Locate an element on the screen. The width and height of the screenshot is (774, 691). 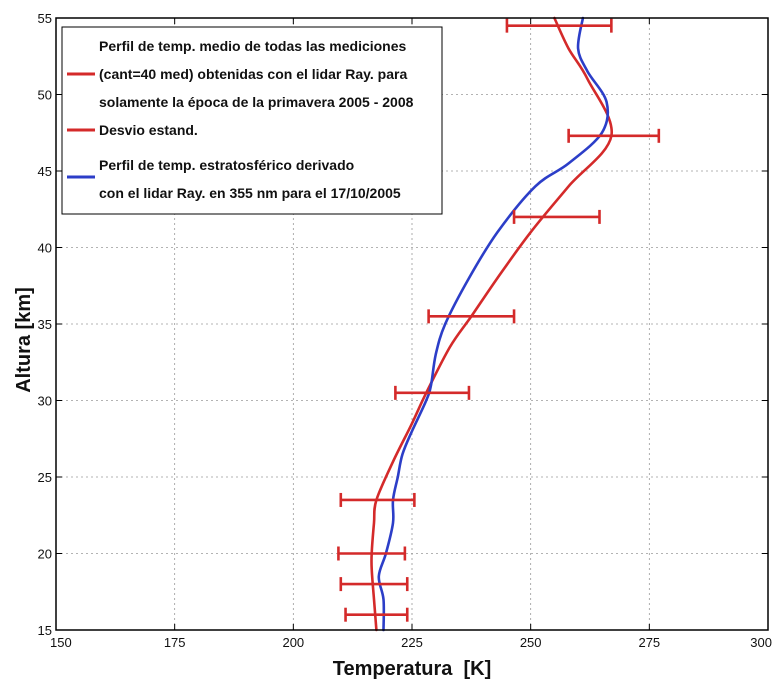
legend-box is located at coordinates (252, 120).